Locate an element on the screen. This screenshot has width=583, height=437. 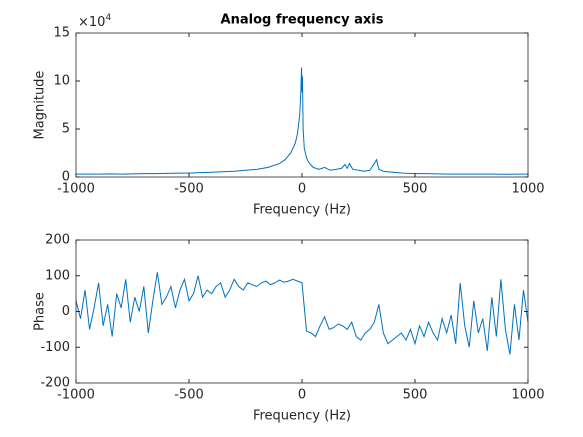
y-tick-label: 5 is located at coordinates (66, 129).